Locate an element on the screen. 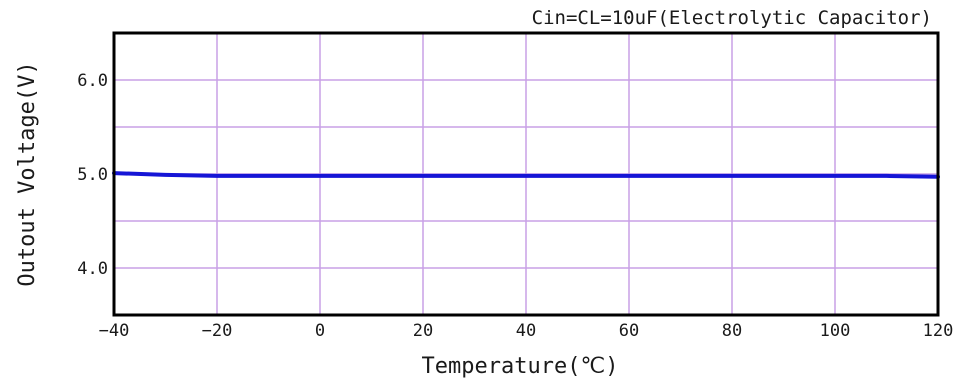  y-tick-label-0: 4.0 is located at coordinates (92, 269).